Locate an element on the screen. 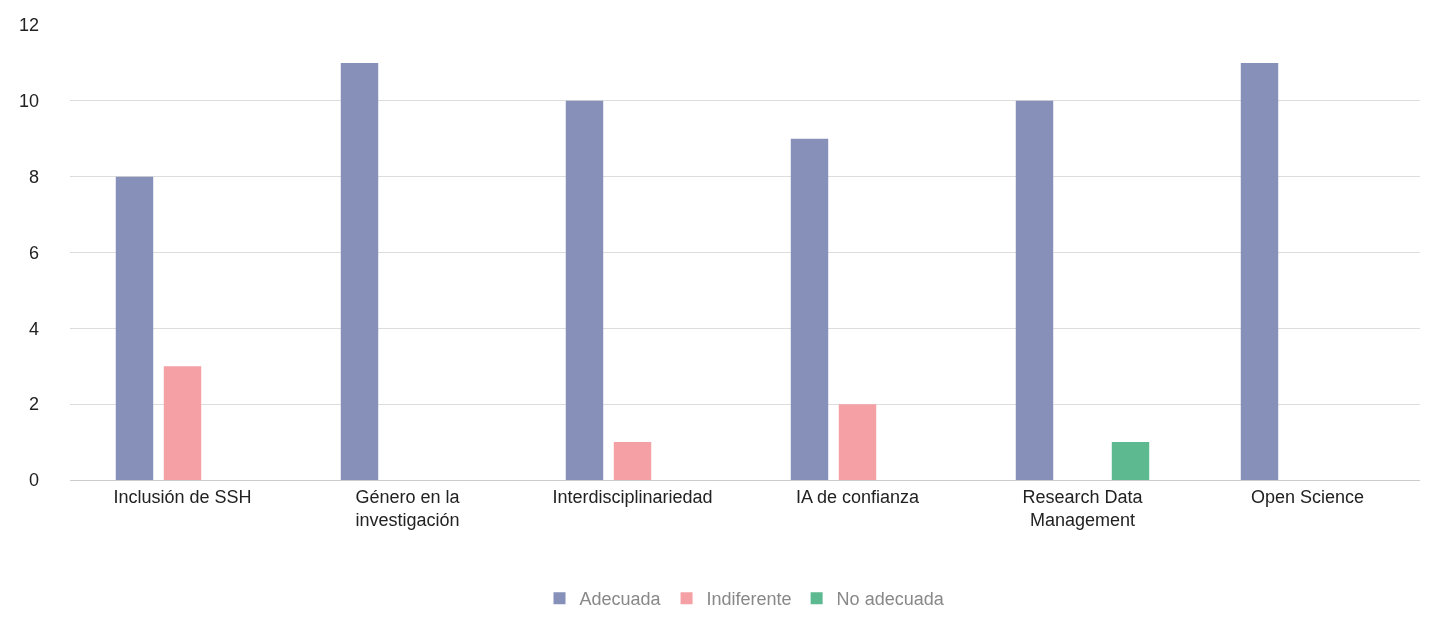 The width and height of the screenshot is (1438, 629). legend-label: No adecuada is located at coordinates (890, 599).